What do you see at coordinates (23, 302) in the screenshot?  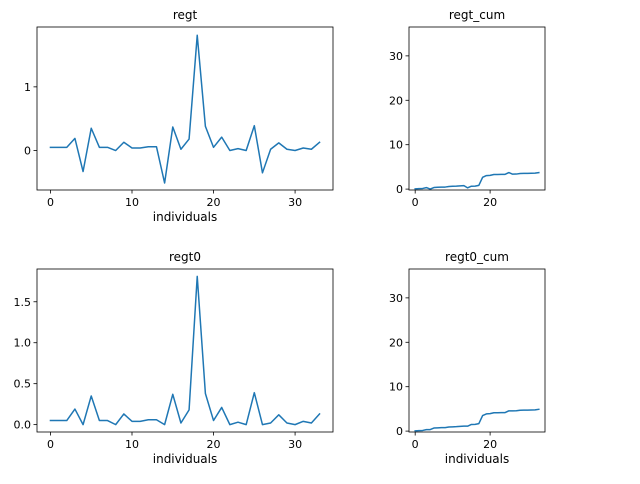 I see `y-tick-label: 1.5` at bounding box center [23, 302].